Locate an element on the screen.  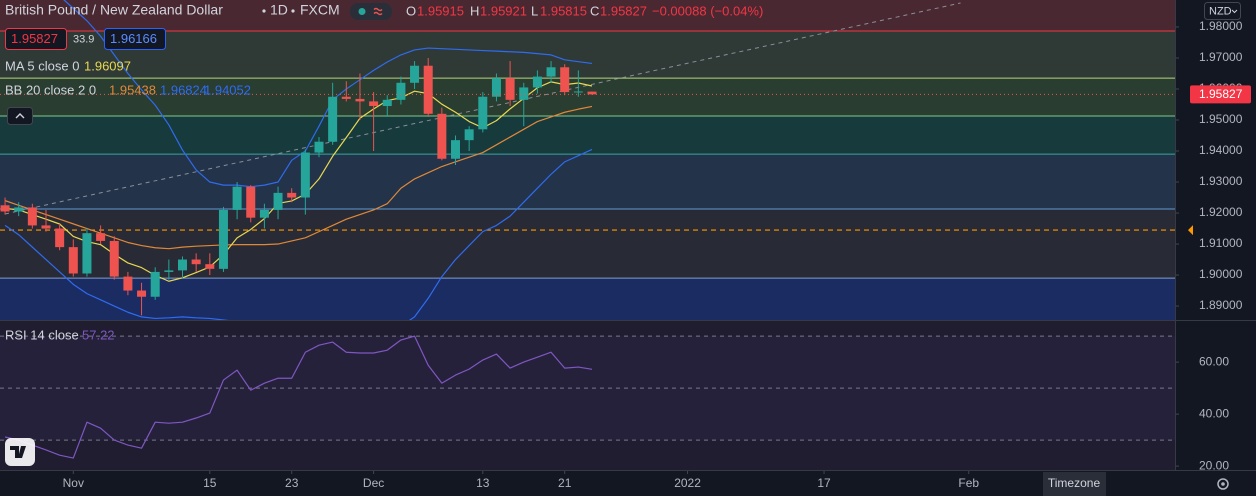
x-tick-label: 17 is located at coordinates (824, 483).